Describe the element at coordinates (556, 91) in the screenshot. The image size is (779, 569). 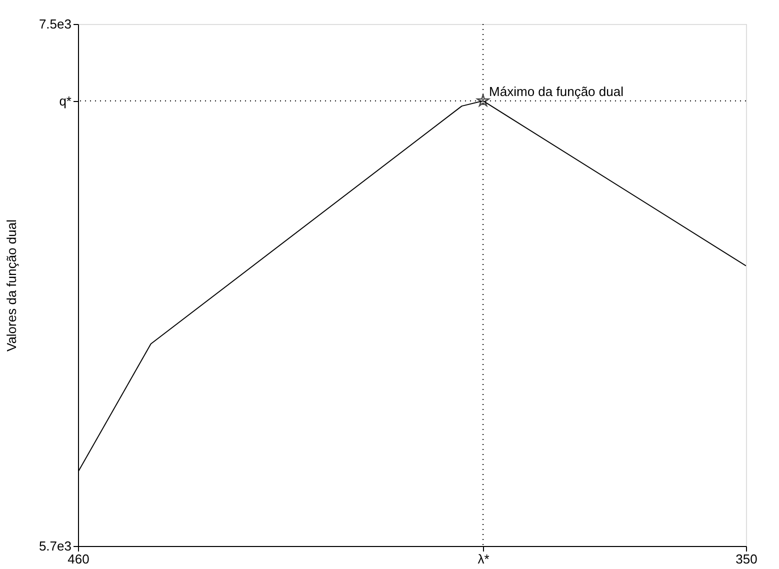
I see `annotation: Máximo da função dual` at that location.